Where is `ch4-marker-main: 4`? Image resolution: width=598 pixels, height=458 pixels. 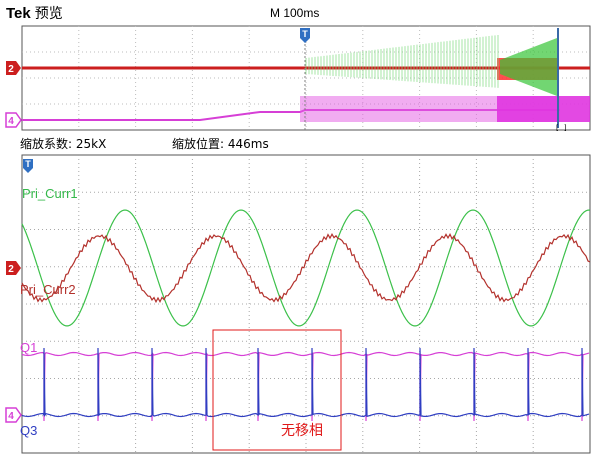
ch4-marker-main: 4 is located at coordinates (13, 415).